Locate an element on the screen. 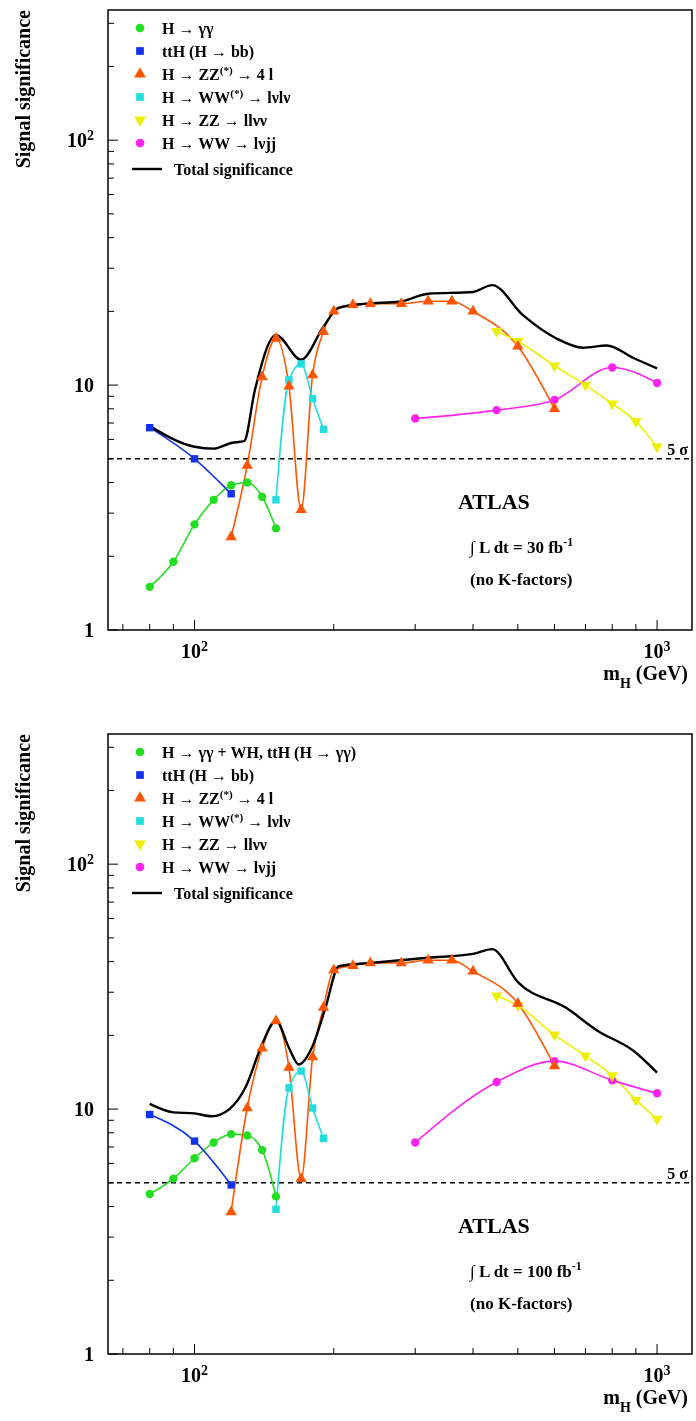 The height and width of the screenshot is (1421, 696). annotation: ∫ L dt = 30 fb$^{-1}$ is located at coordinates (521, 547).